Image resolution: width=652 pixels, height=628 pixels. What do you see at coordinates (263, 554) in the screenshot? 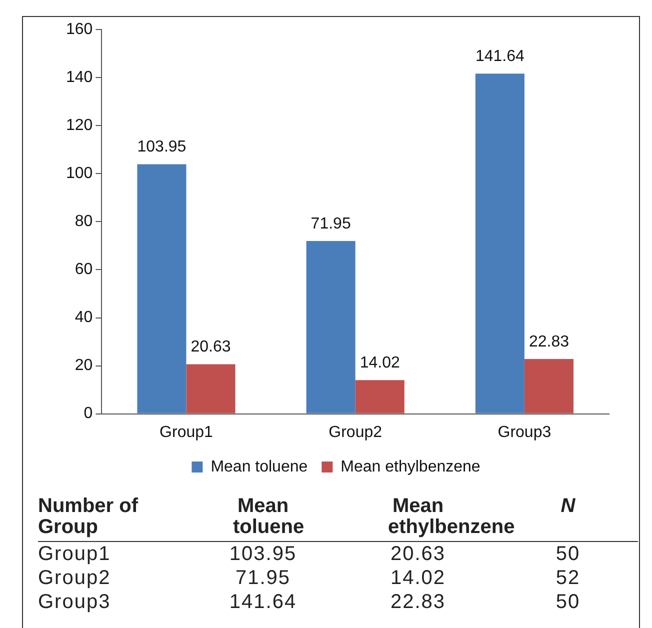
I see `text: 103.95` at bounding box center [263, 554].